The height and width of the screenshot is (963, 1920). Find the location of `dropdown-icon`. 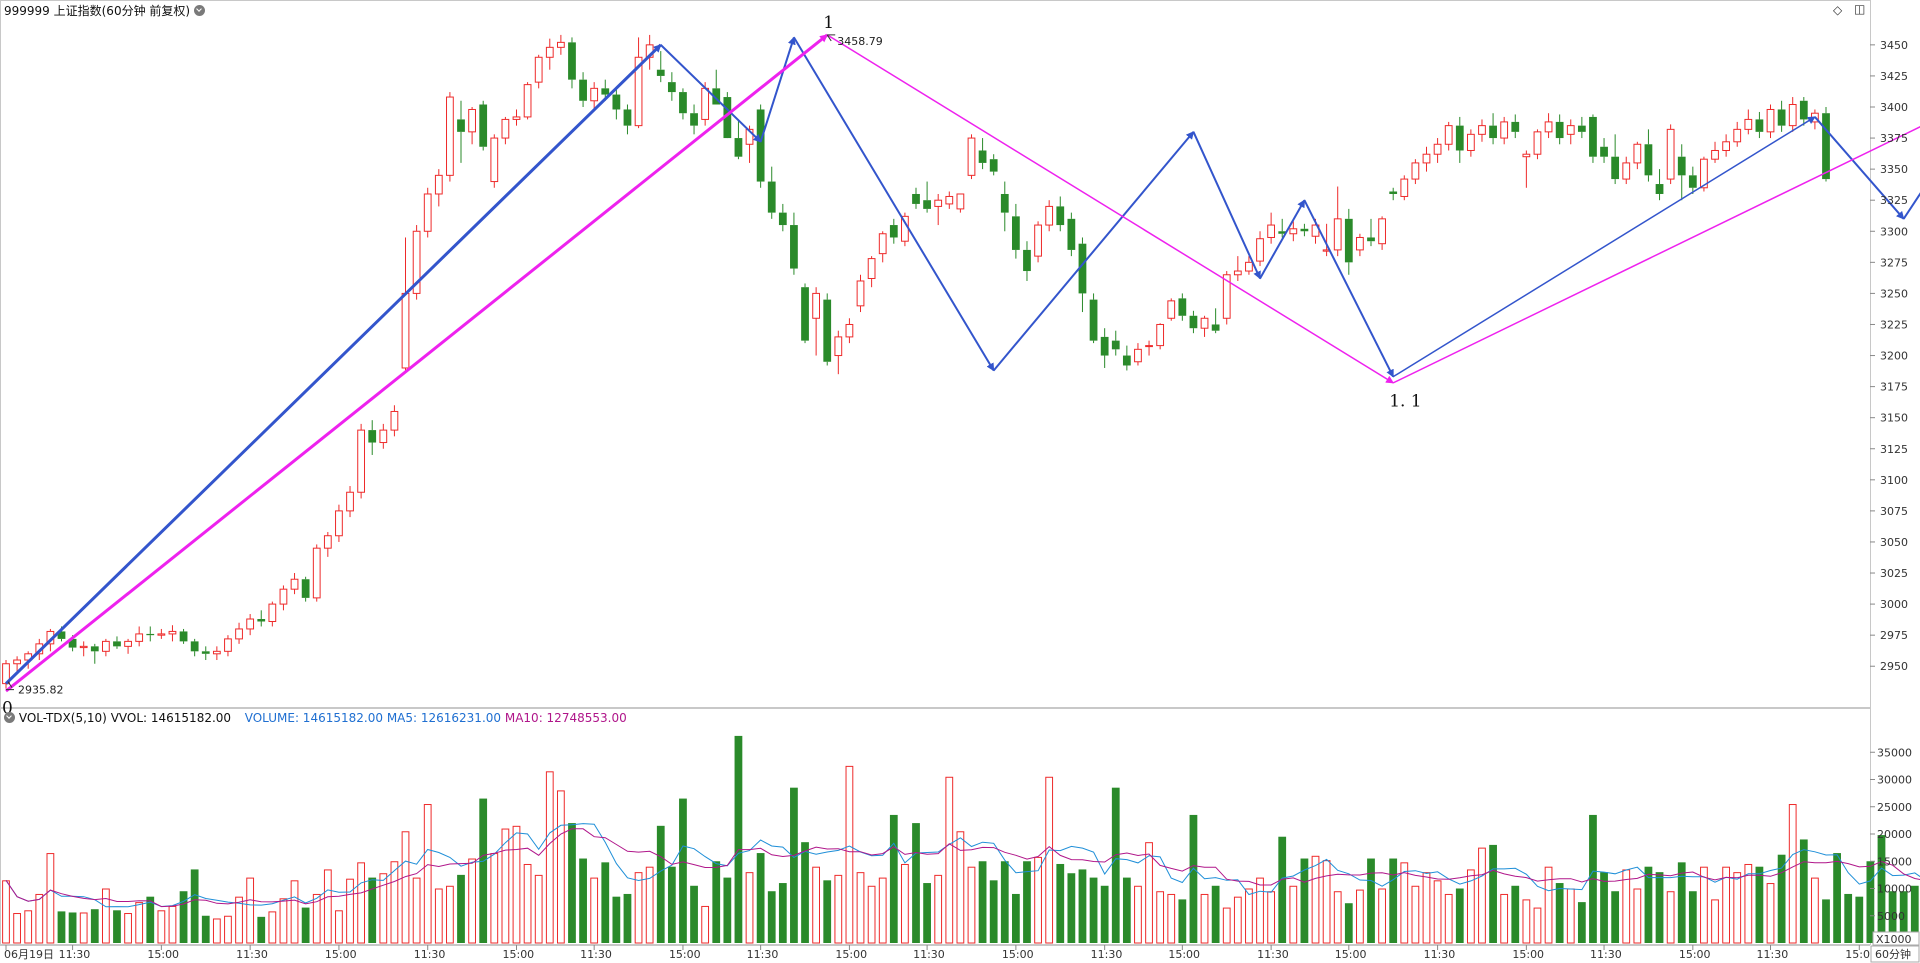

dropdown-icon is located at coordinates (199, 10).